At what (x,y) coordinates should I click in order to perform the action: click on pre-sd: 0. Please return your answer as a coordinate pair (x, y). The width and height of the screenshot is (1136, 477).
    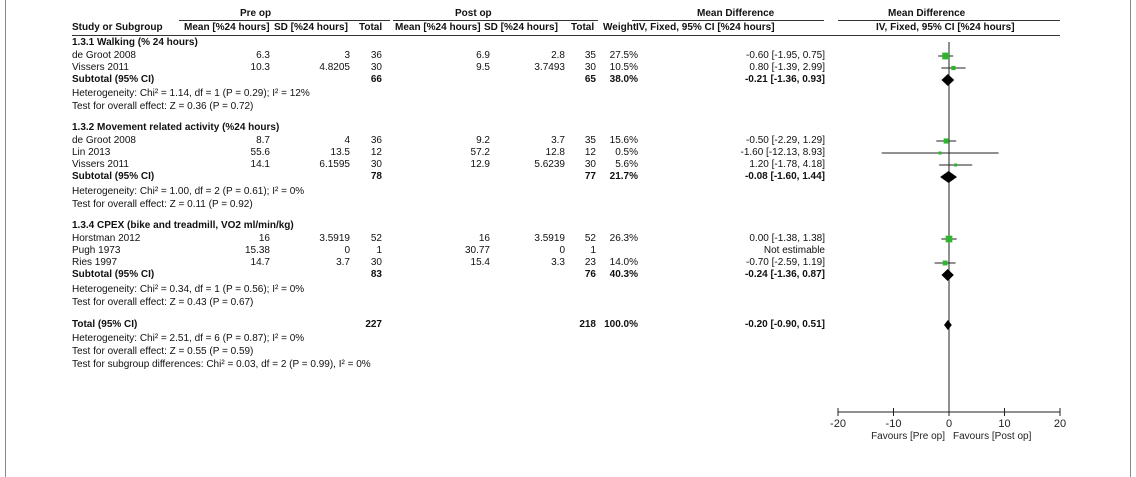
    Looking at the image, I should click on (347, 250).